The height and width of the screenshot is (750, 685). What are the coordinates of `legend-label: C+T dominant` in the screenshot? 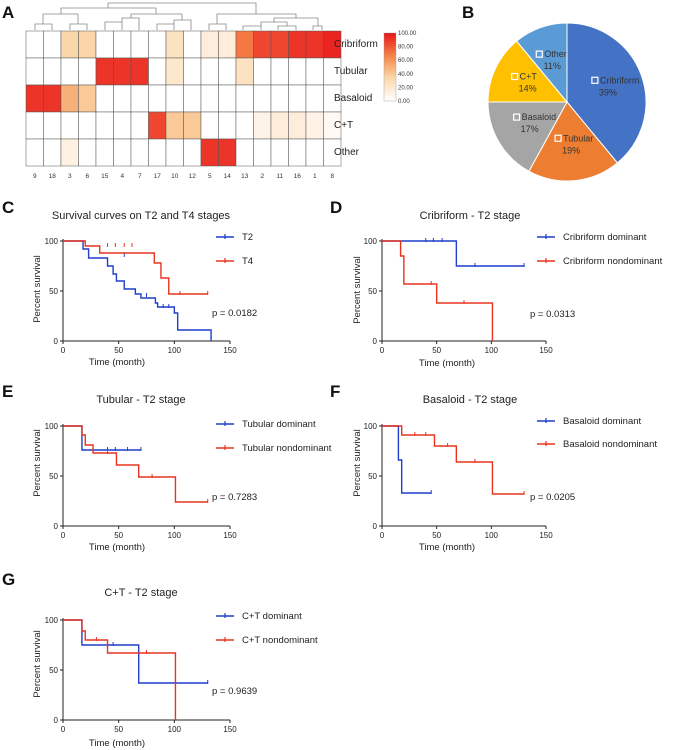 It's located at (272, 616).